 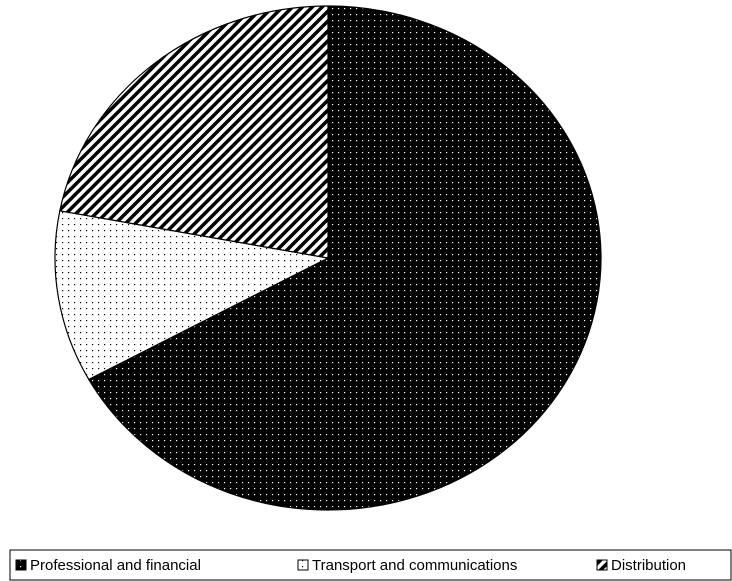 I want to click on legend-box, so click(x=370, y=565).